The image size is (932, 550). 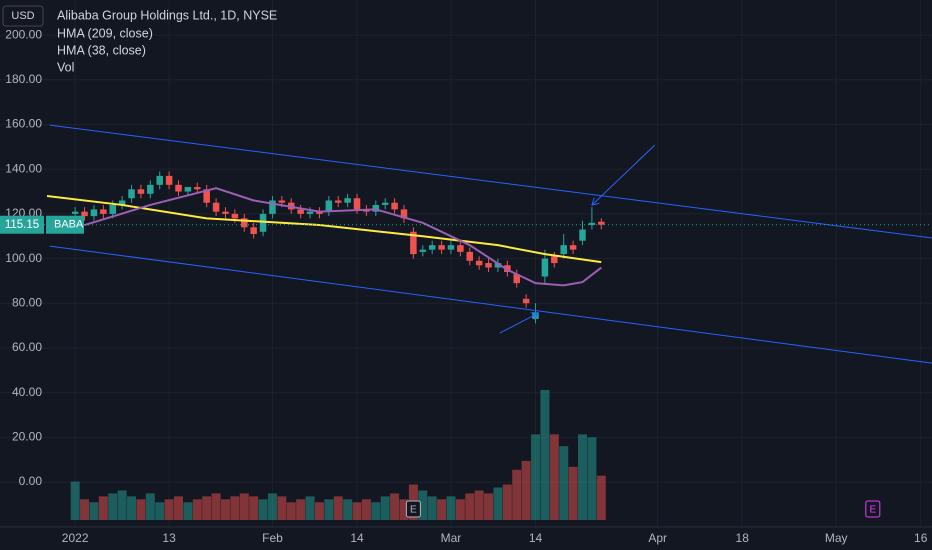 What do you see at coordinates (105, 33) in the screenshot?
I see `indicator-label: HMA (209, close)` at bounding box center [105, 33].